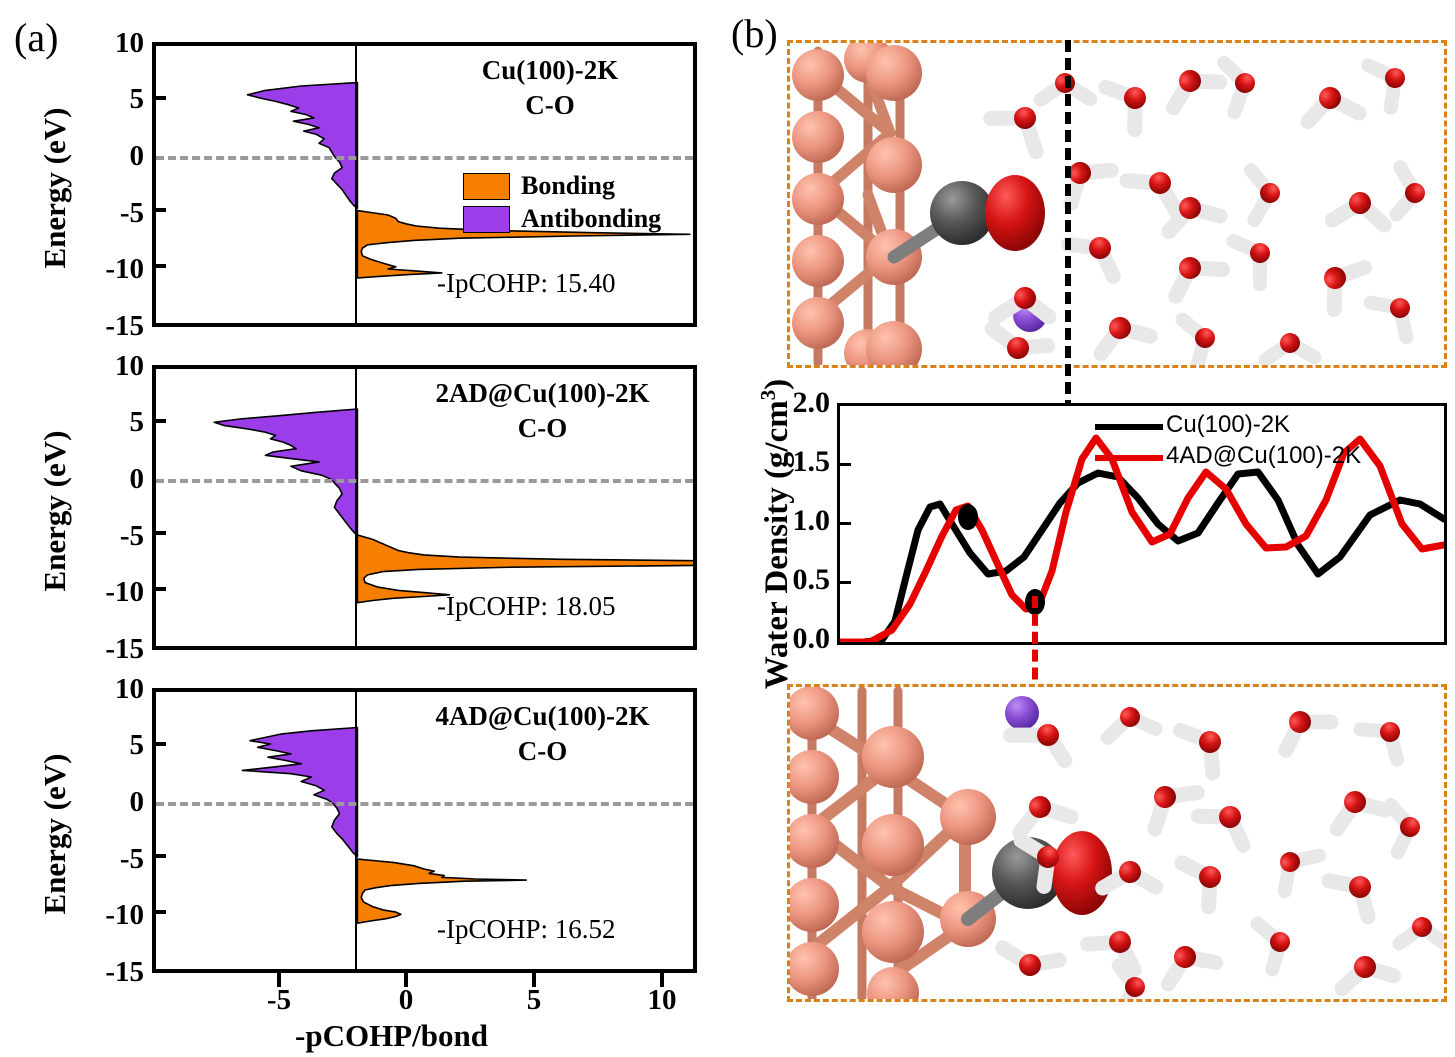 This screenshot has height=1057, width=1455. I want to click on cohp-ytickmark-3b, so click(159, 856).